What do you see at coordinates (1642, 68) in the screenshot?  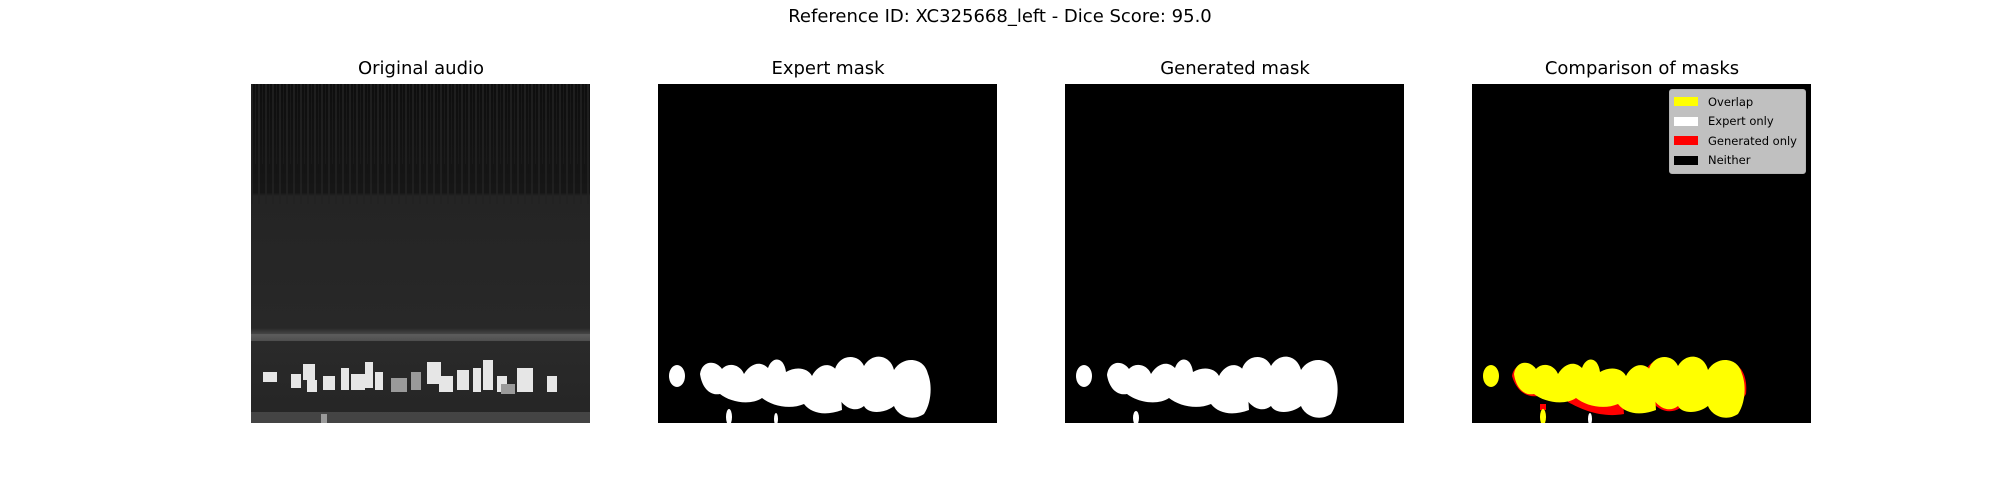 I see `panel-title-comparison: Comparison of masks` at bounding box center [1642, 68].